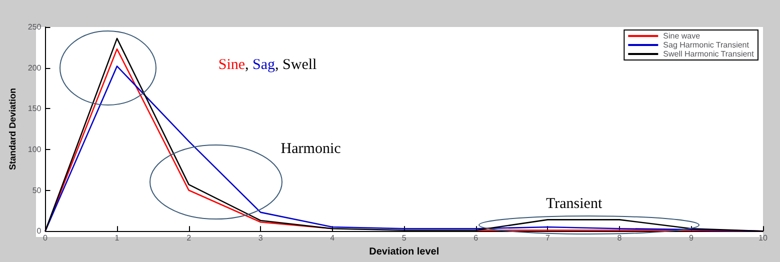 This screenshot has width=780, height=262. I want to click on y-tick-label: 50, so click(37, 190).